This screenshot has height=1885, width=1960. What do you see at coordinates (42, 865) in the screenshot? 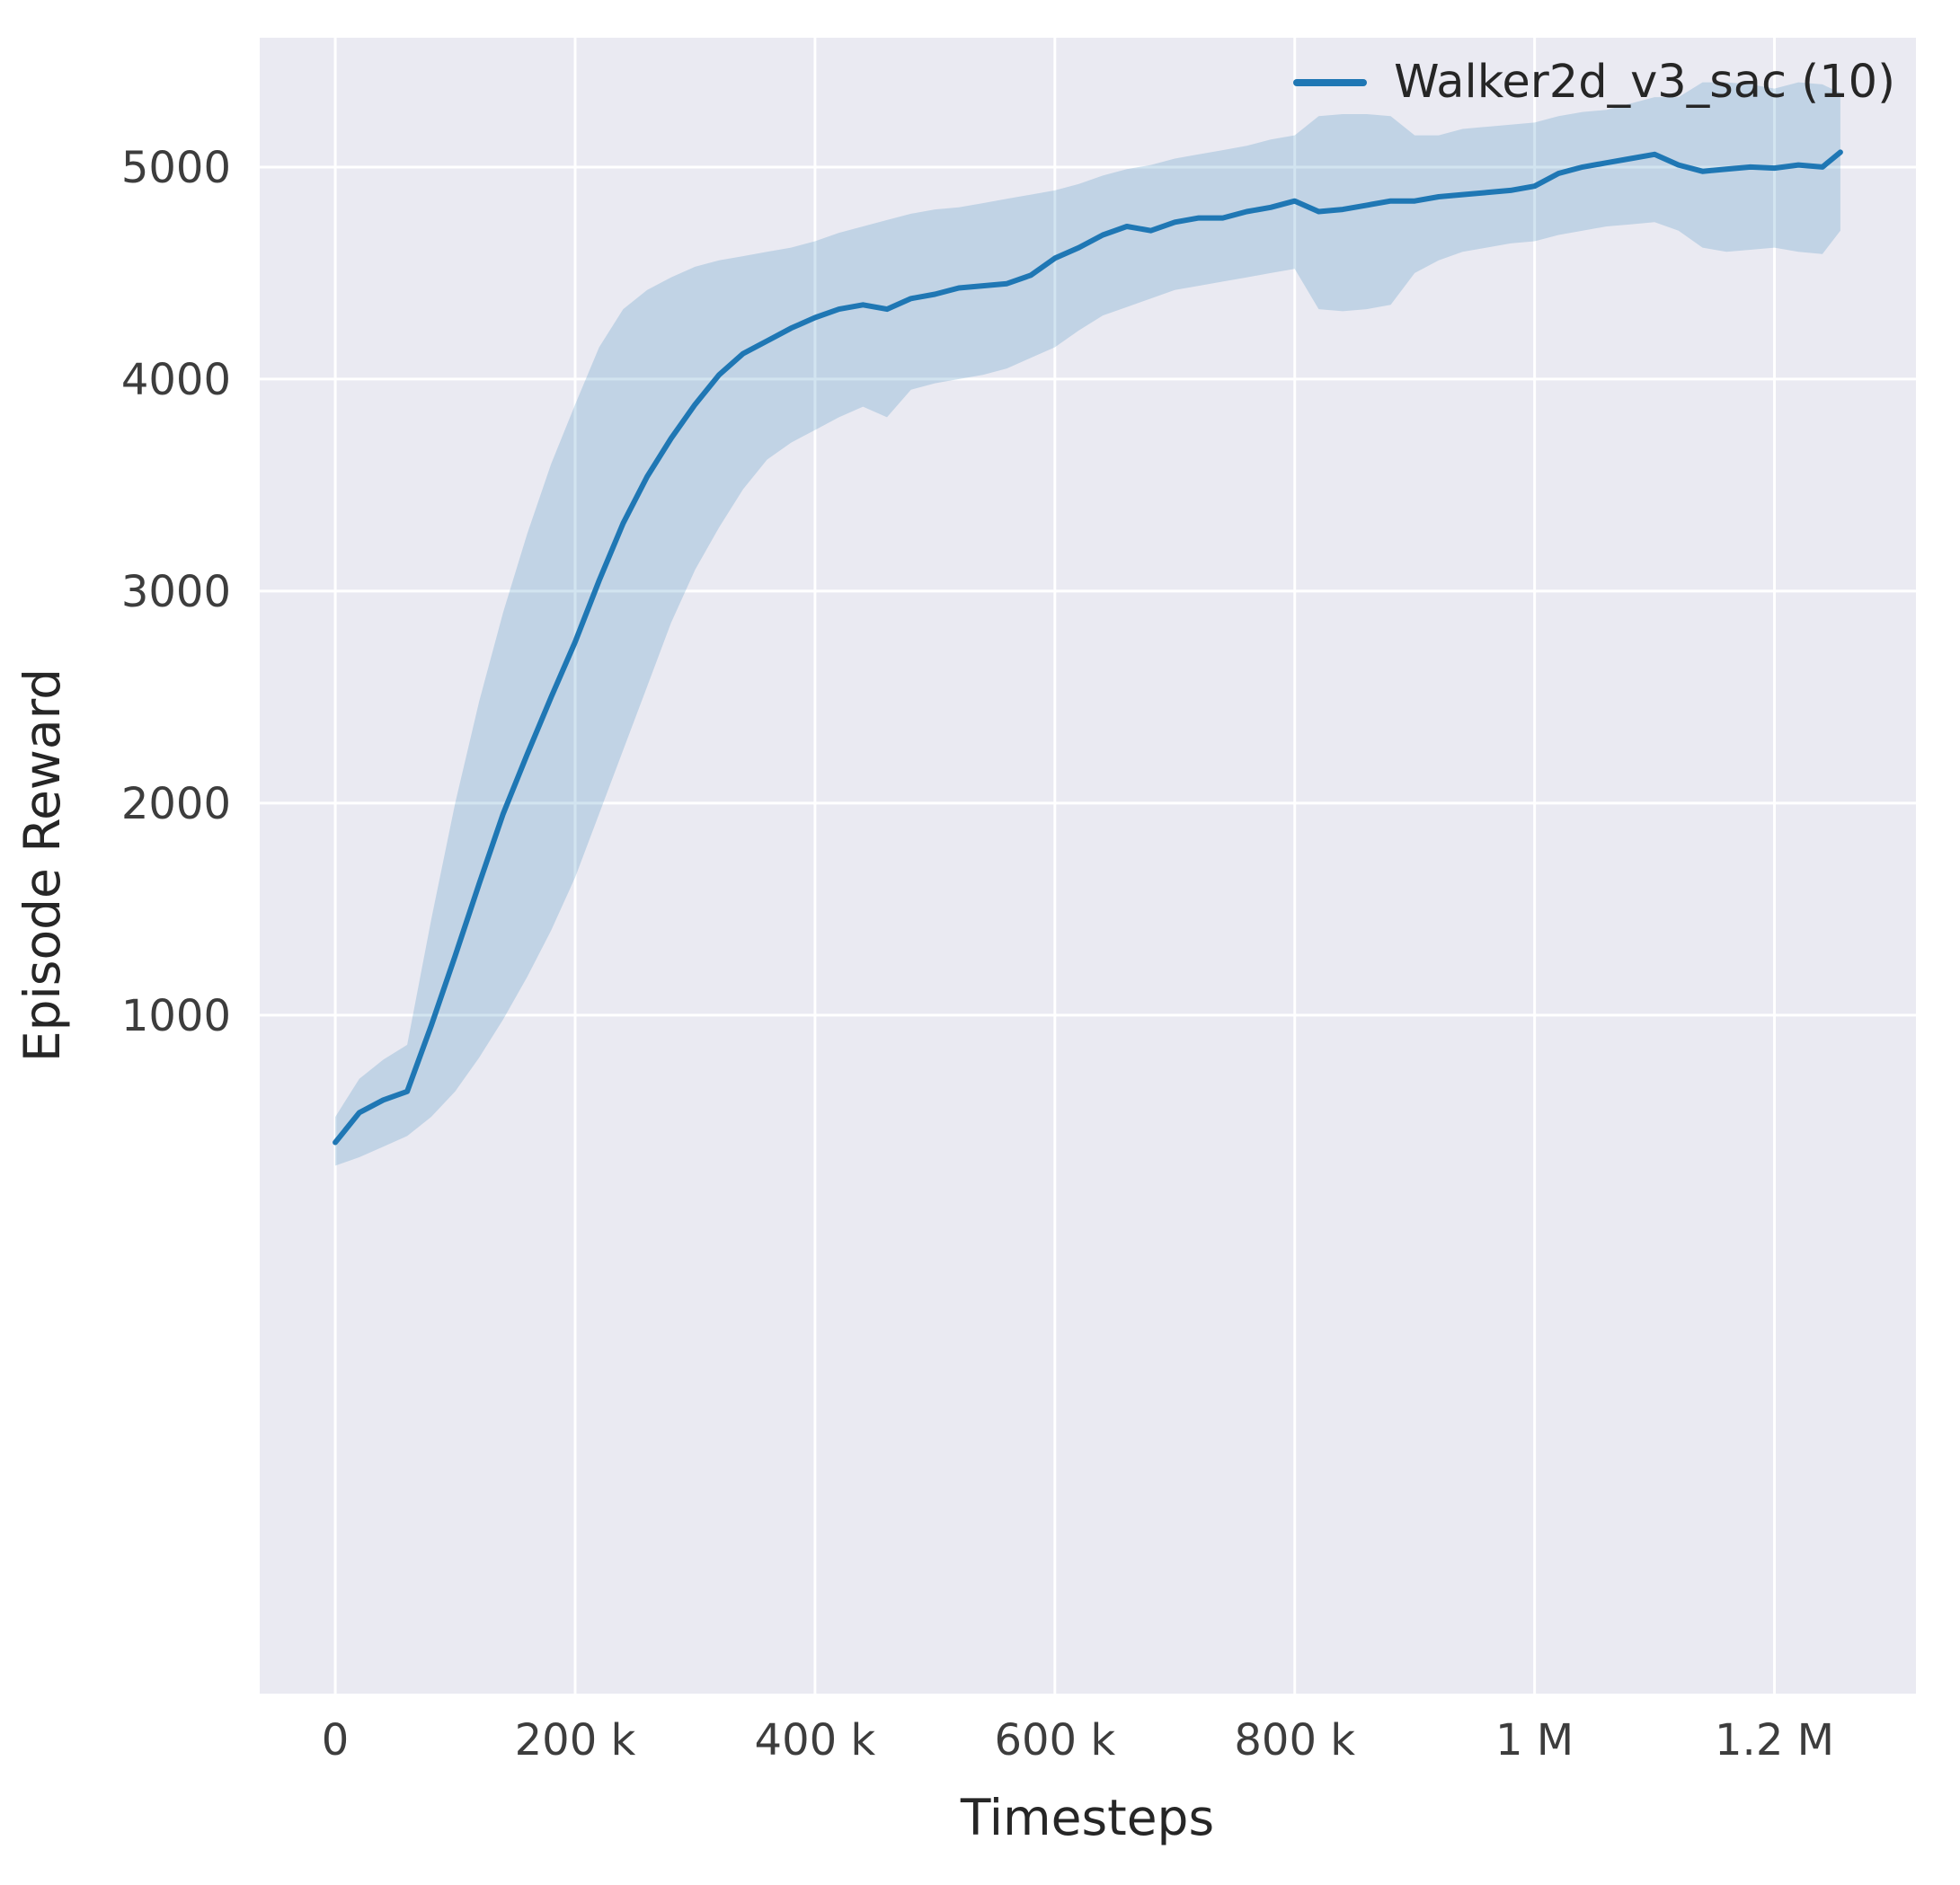
I see `y-axis-label: Episode Reward` at bounding box center [42, 865].